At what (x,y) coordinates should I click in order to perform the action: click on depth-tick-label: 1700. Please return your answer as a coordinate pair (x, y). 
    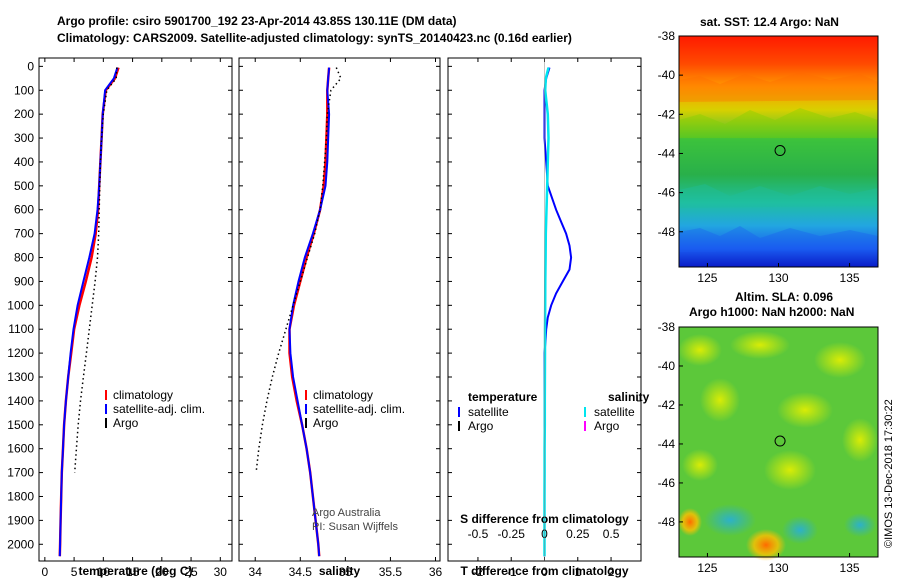
    Looking at the image, I should click on (20, 473).